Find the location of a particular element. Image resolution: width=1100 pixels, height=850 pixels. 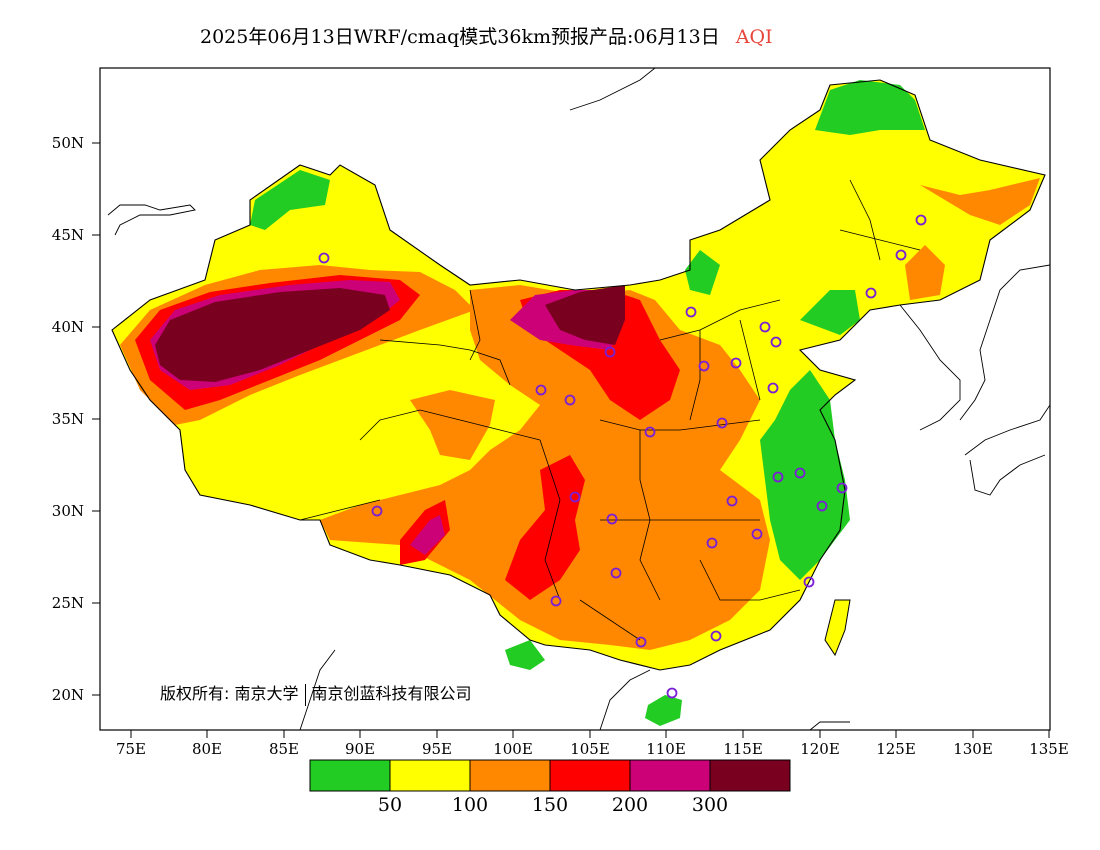

lon-label: 130E is located at coordinates (973, 749).